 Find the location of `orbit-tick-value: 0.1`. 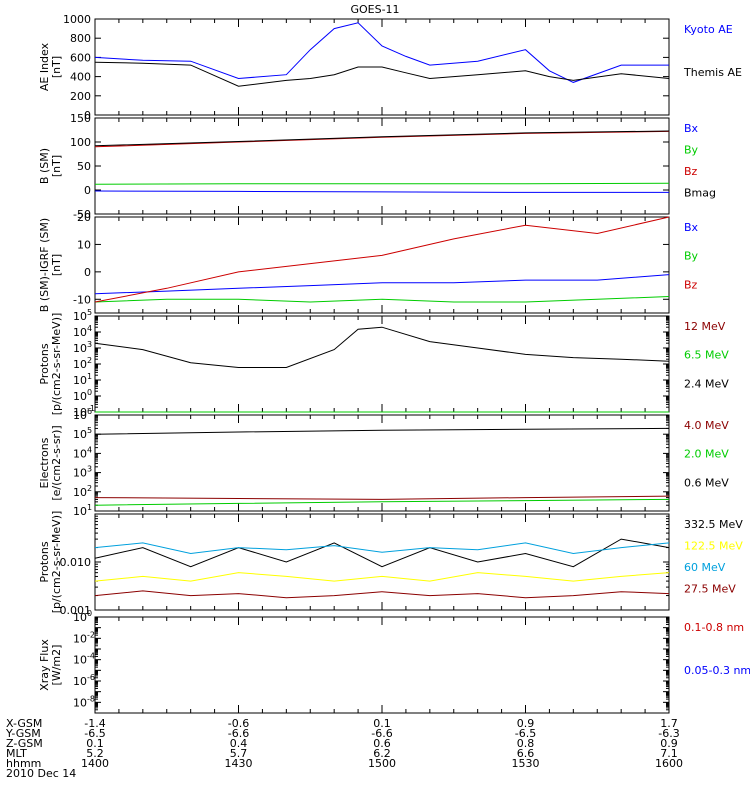

orbit-tick-value: 0.1 is located at coordinates (382, 723).